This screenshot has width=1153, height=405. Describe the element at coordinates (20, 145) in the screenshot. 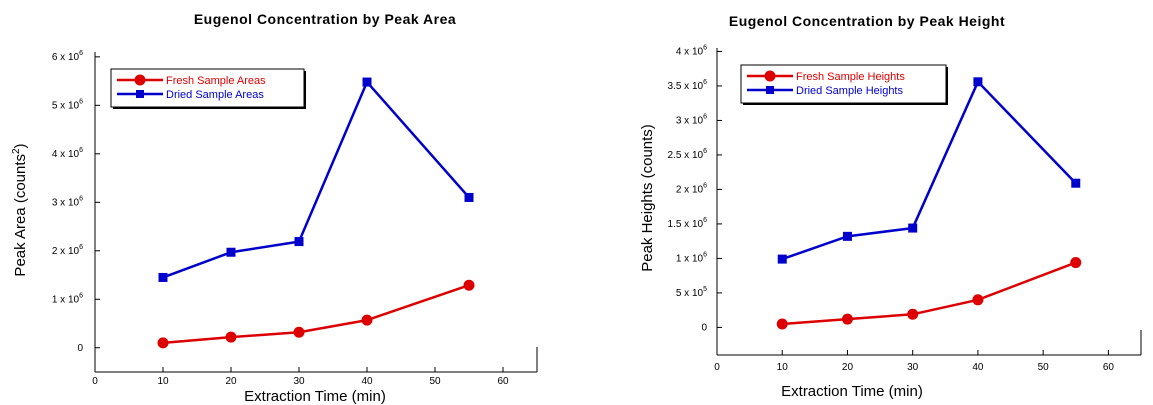

I see `y-axis-label-end: )` at that location.